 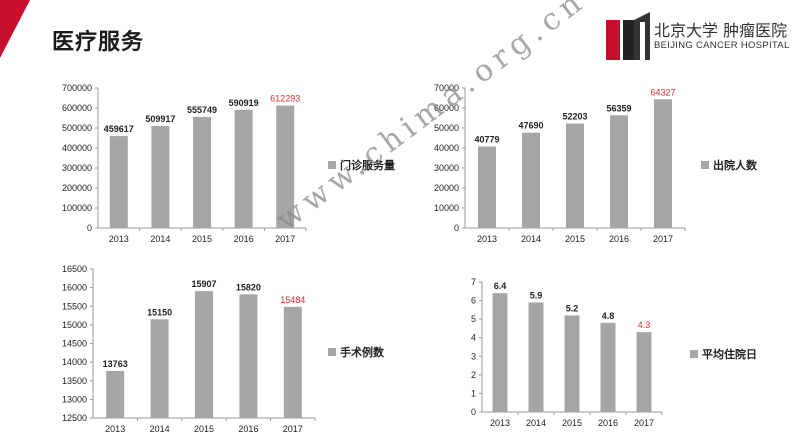 I want to click on logo-mark-icon, so click(x=628, y=36).